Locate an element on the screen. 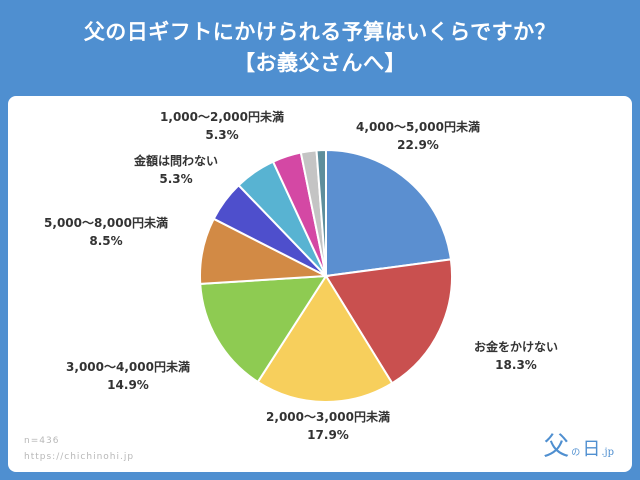  chart-title: 父の日ギフトにかけられる予算はいくらですか？ is located at coordinates (320, 32).